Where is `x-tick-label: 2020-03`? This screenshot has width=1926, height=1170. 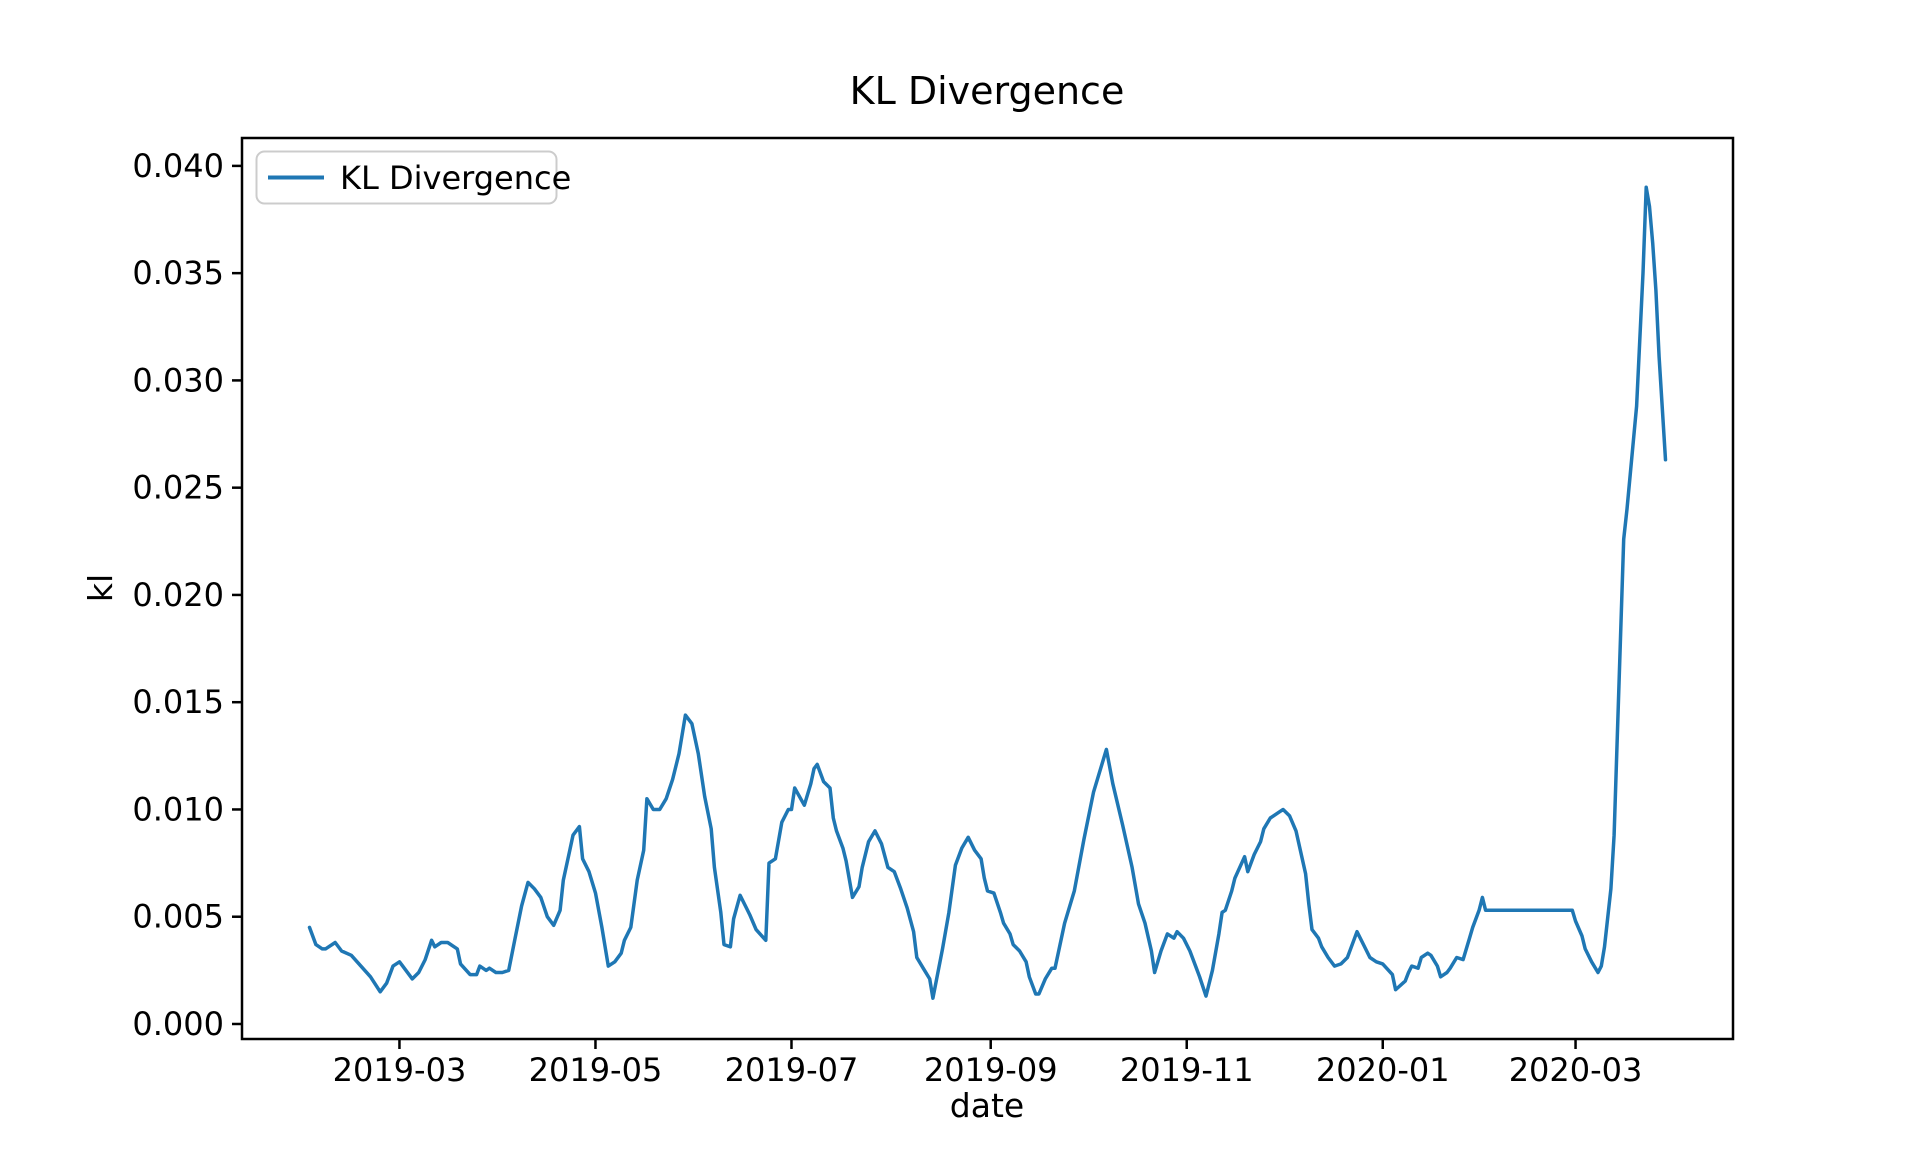 x-tick-label: 2020-03 is located at coordinates (1576, 1070).